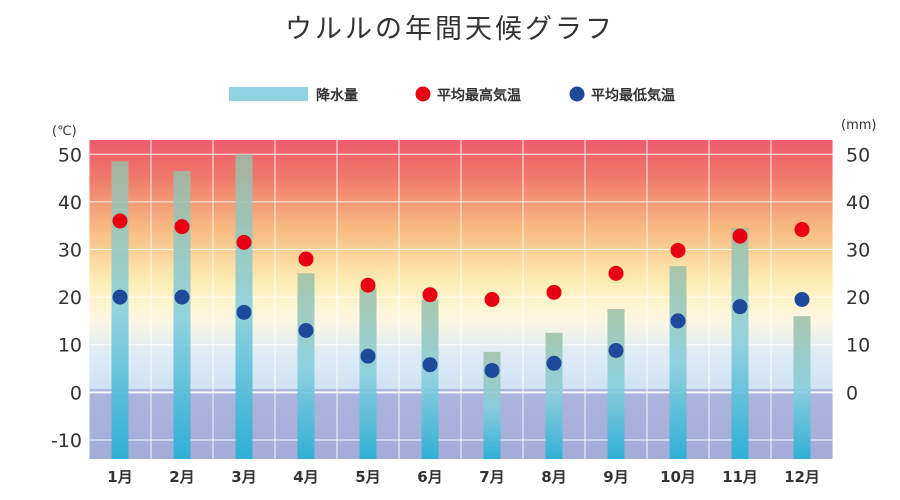 This screenshot has height=500, width=900. Describe the element at coordinates (76, 393) in the screenshot. I see `left-tick-label: 0` at that location.